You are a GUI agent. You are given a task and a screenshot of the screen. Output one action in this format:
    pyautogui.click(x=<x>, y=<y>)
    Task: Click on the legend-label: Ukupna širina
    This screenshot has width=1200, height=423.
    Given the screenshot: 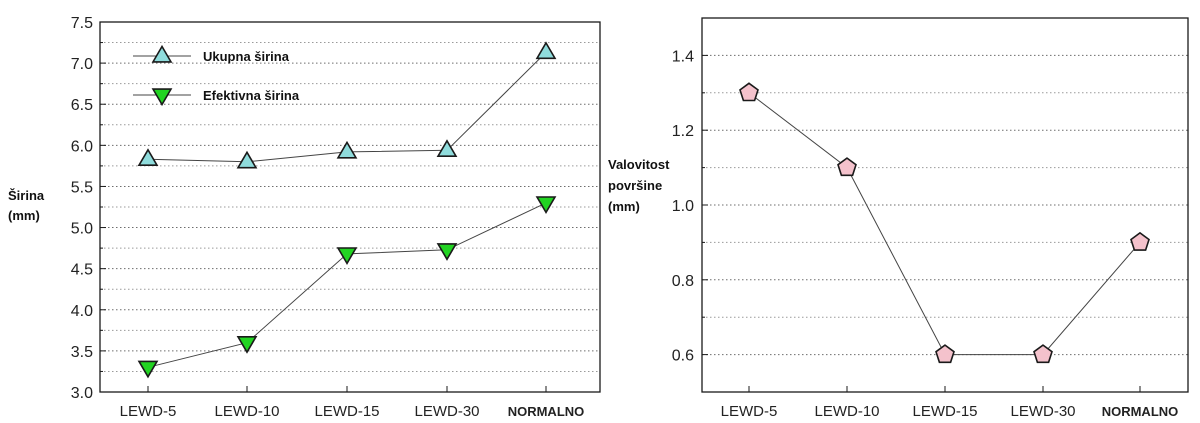 What is the action you would take?
    pyautogui.click(x=246, y=56)
    